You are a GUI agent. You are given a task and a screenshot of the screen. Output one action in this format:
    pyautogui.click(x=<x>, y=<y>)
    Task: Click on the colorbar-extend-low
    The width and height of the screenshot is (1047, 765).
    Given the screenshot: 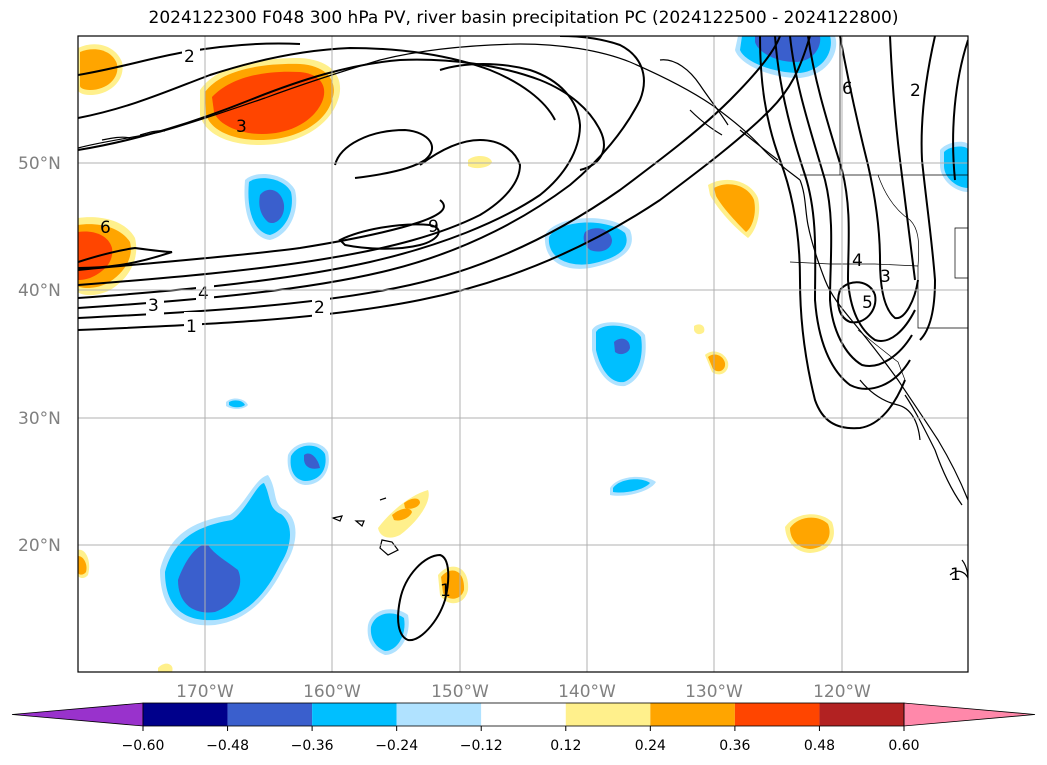 What is the action you would take?
    pyautogui.click(x=77, y=714)
    